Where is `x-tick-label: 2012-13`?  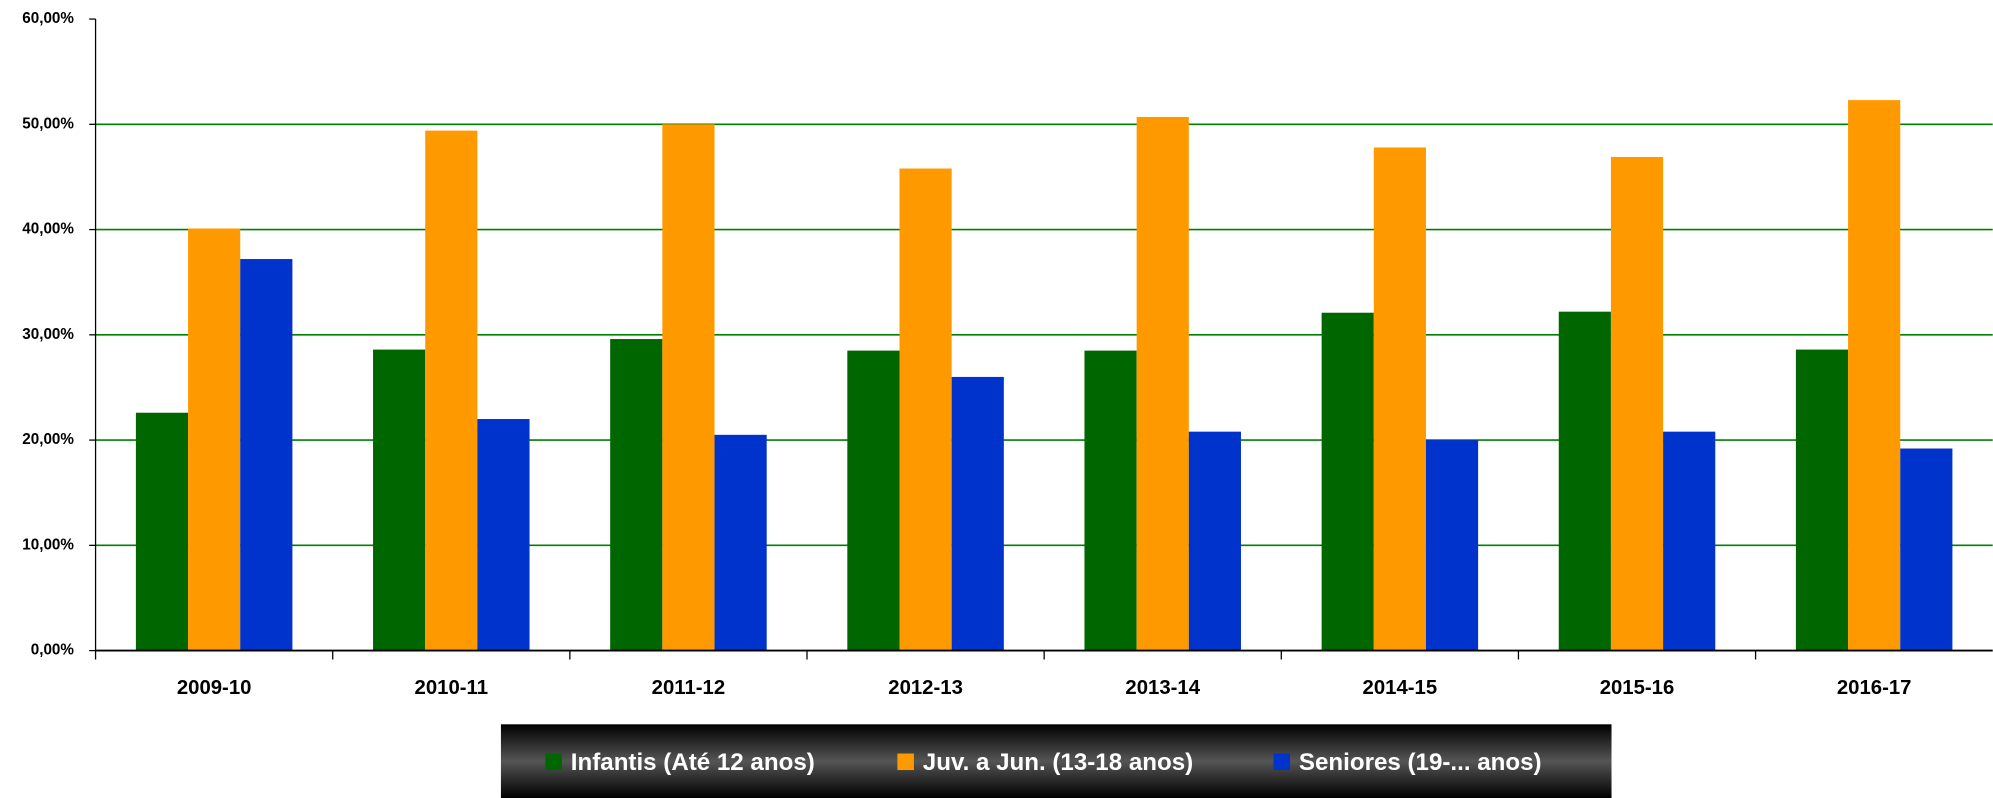
x-tick-label: 2012-13 is located at coordinates (925, 688).